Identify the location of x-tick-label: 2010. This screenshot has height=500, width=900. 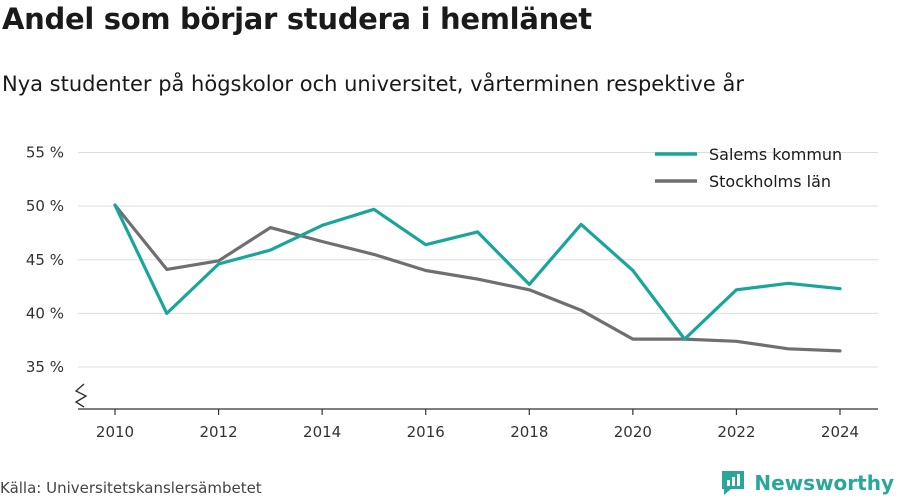
(115, 432).